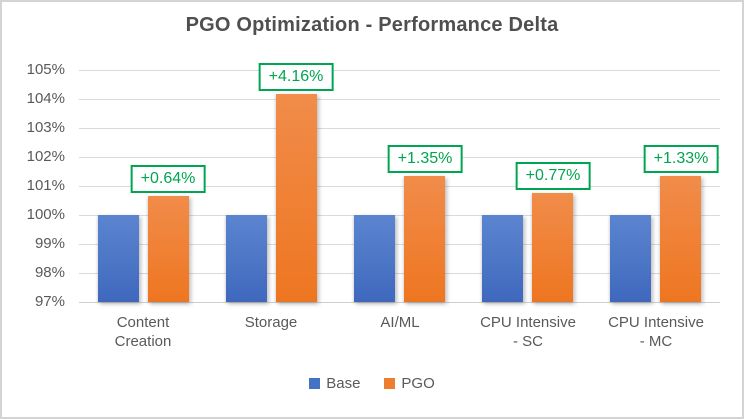  What do you see at coordinates (45, 127) in the screenshot?
I see `y-axis-tick-label: 103%` at bounding box center [45, 127].